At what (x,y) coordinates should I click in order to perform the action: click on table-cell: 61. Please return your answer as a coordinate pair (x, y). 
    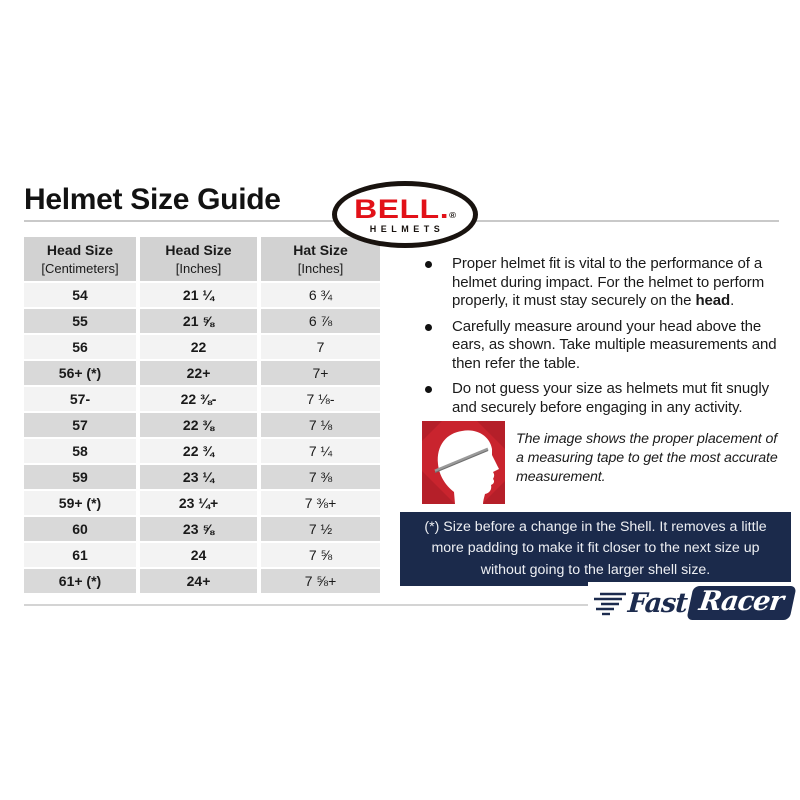
    Looking at the image, I should click on (80, 555).